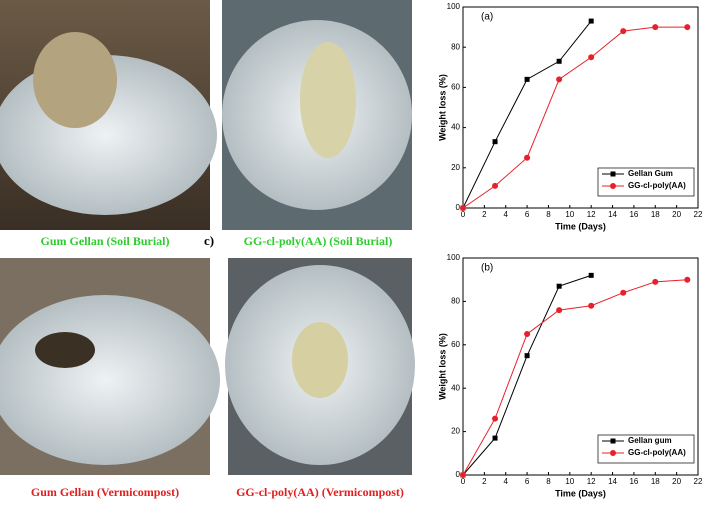 This screenshot has height=512, width=709. Describe the element at coordinates (104, 241) in the screenshot. I see `photo-caption: Gum Gellan (Soil Burial)` at that location.